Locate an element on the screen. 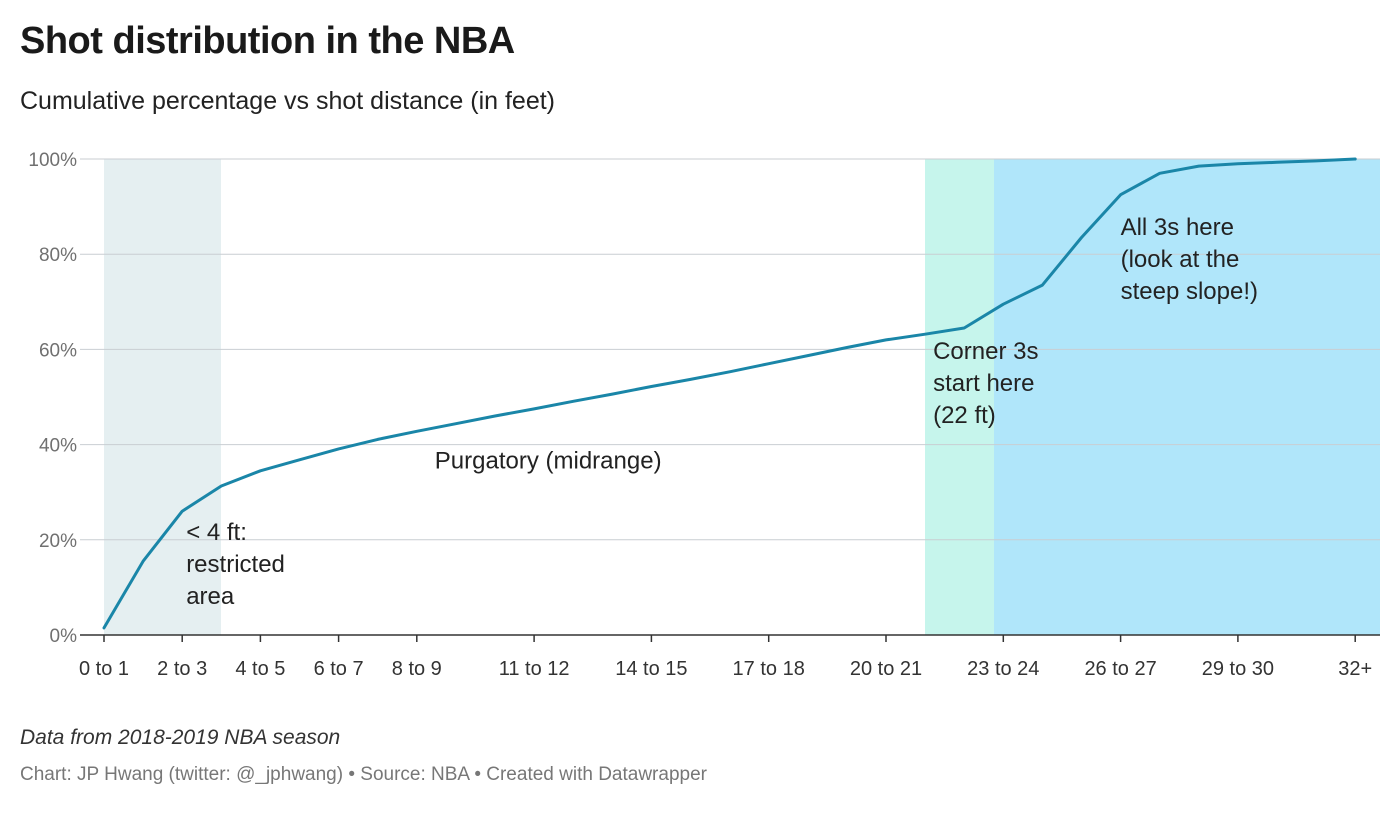  annotation-line: start here is located at coordinates (983, 383).